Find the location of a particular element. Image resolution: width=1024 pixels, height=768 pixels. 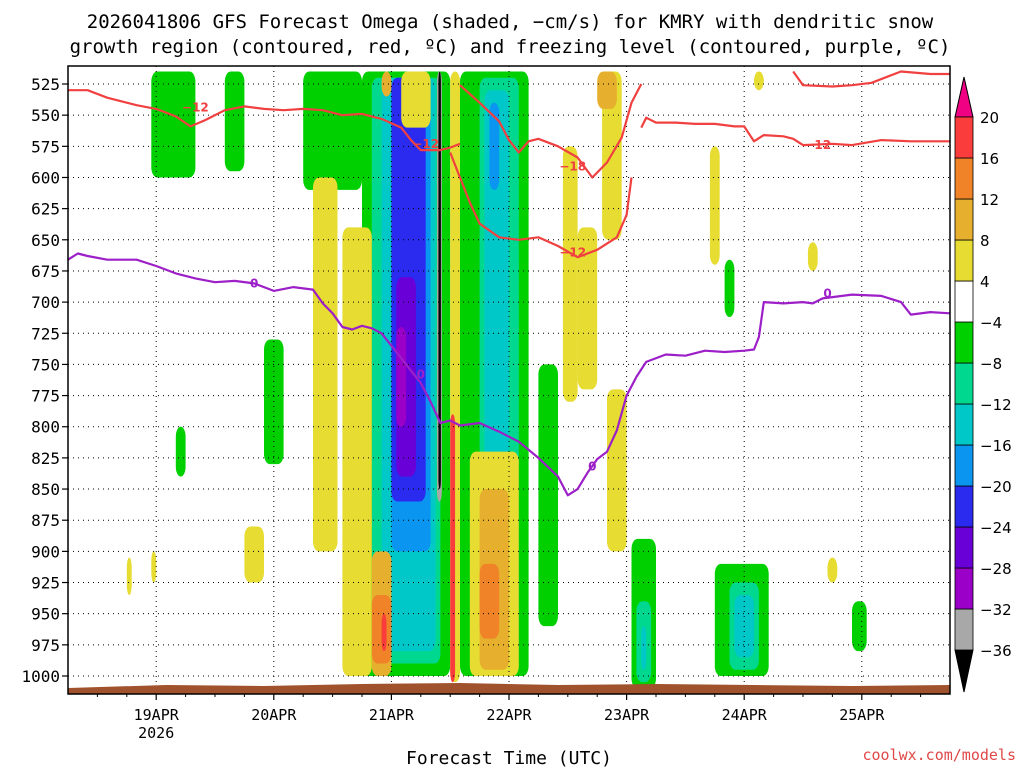

x-tick-label-22APR: 22APR is located at coordinates (509, 715).